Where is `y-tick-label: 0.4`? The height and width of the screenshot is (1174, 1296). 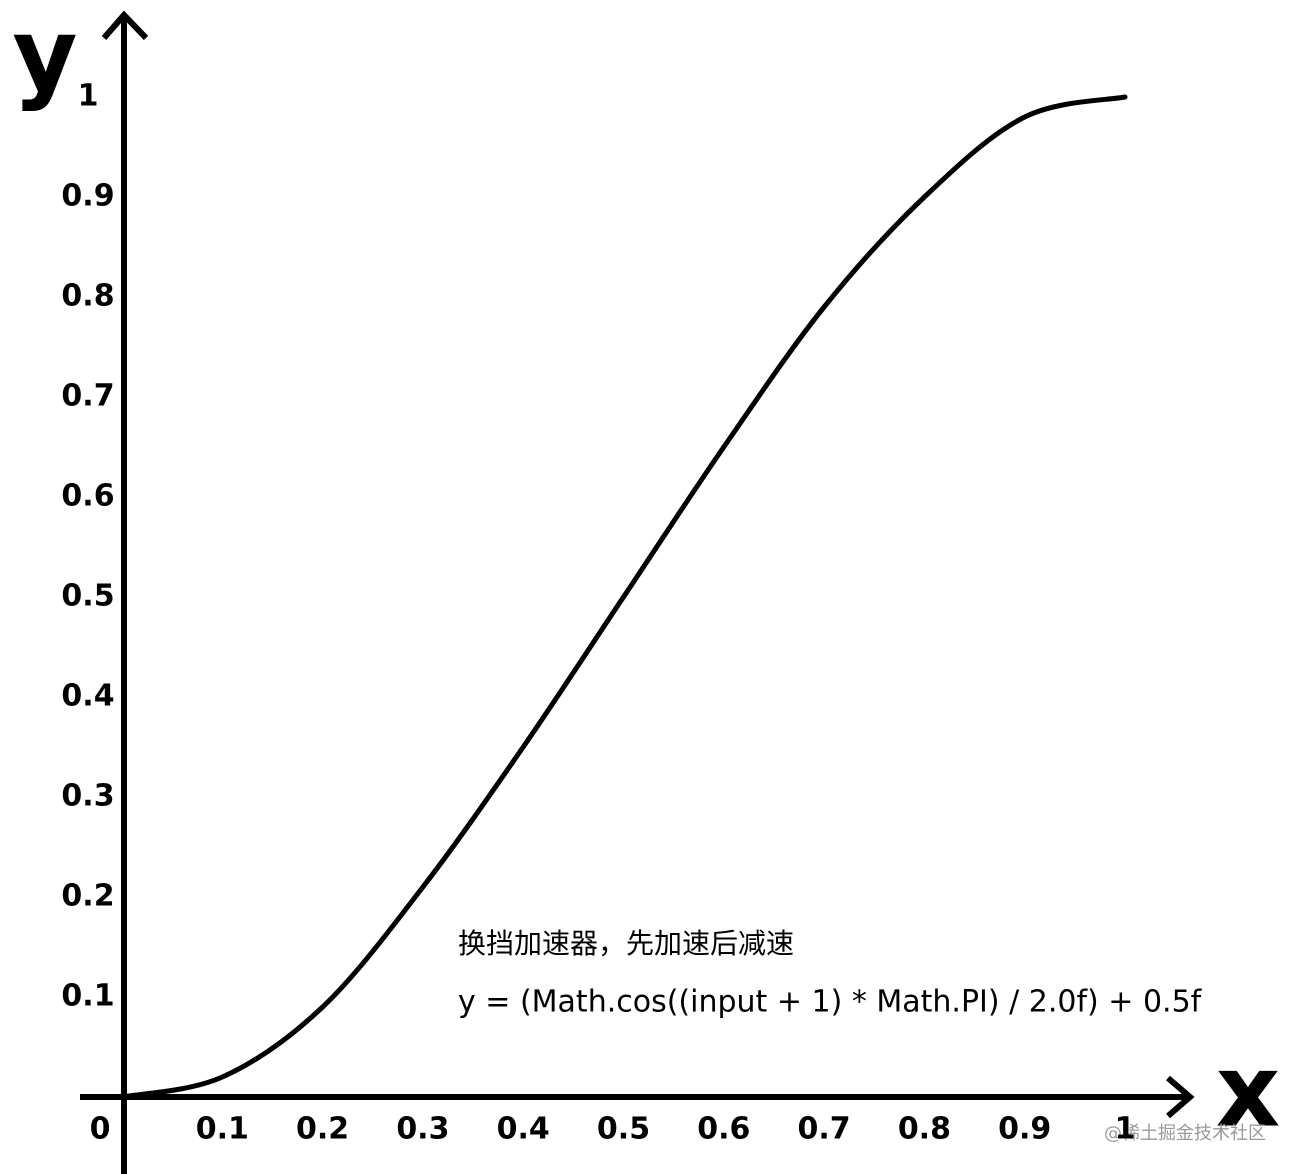
y-tick-label: 0.4 is located at coordinates (87, 696).